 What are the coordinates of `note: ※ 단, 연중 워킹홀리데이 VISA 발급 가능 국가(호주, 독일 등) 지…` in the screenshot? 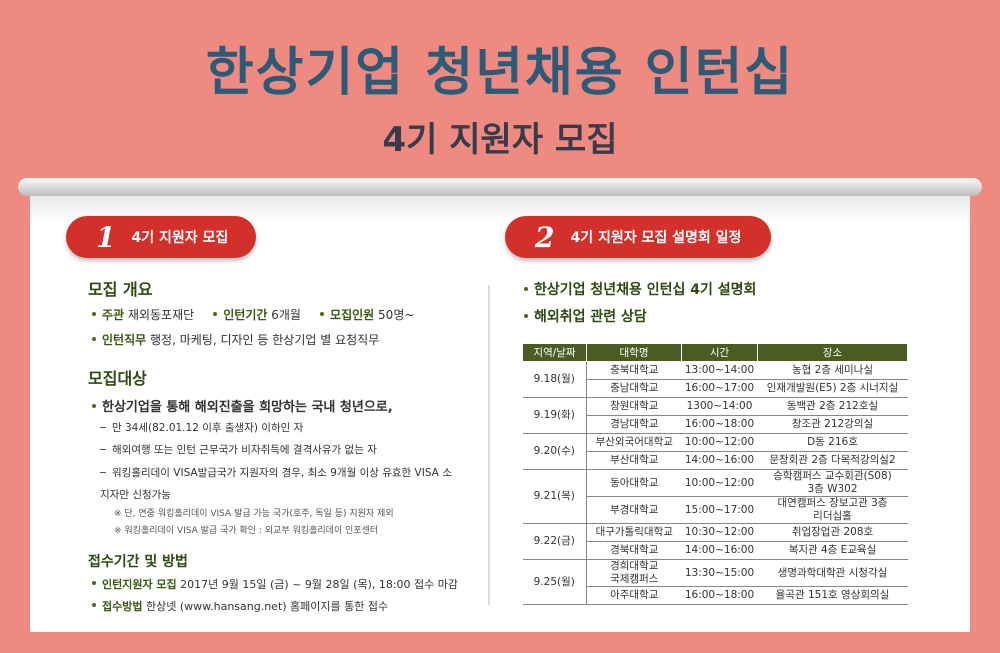 It's located at (254, 514).